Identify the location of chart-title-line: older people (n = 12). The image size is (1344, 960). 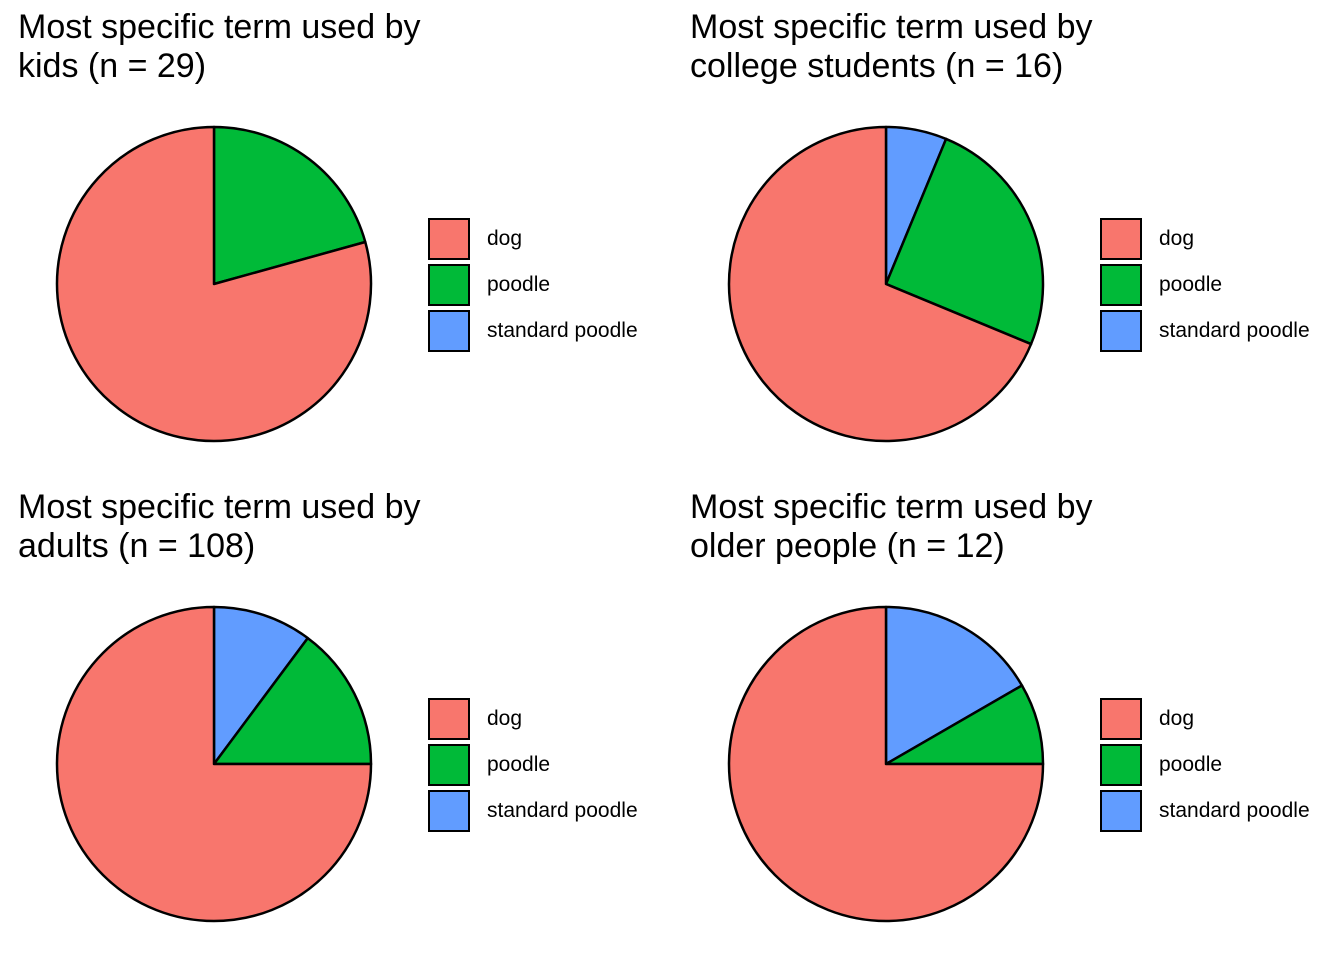
(847, 546).